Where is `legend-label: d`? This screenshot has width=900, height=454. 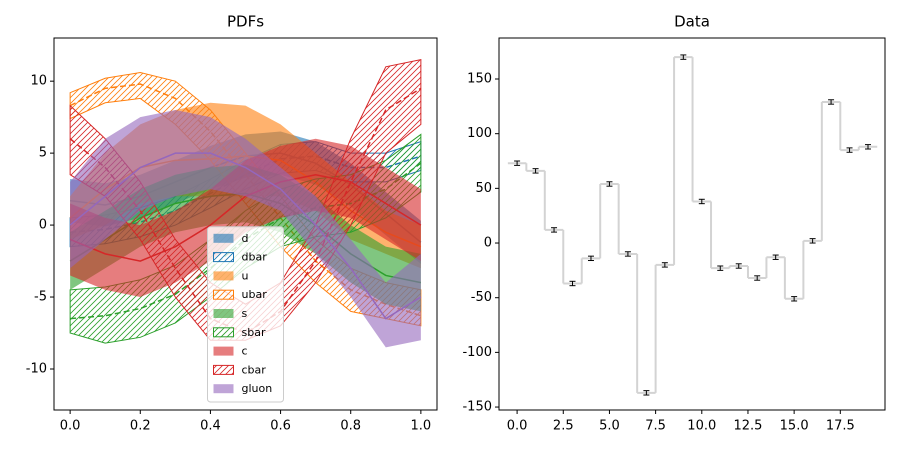
legend-label: d is located at coordinates (245, 238).